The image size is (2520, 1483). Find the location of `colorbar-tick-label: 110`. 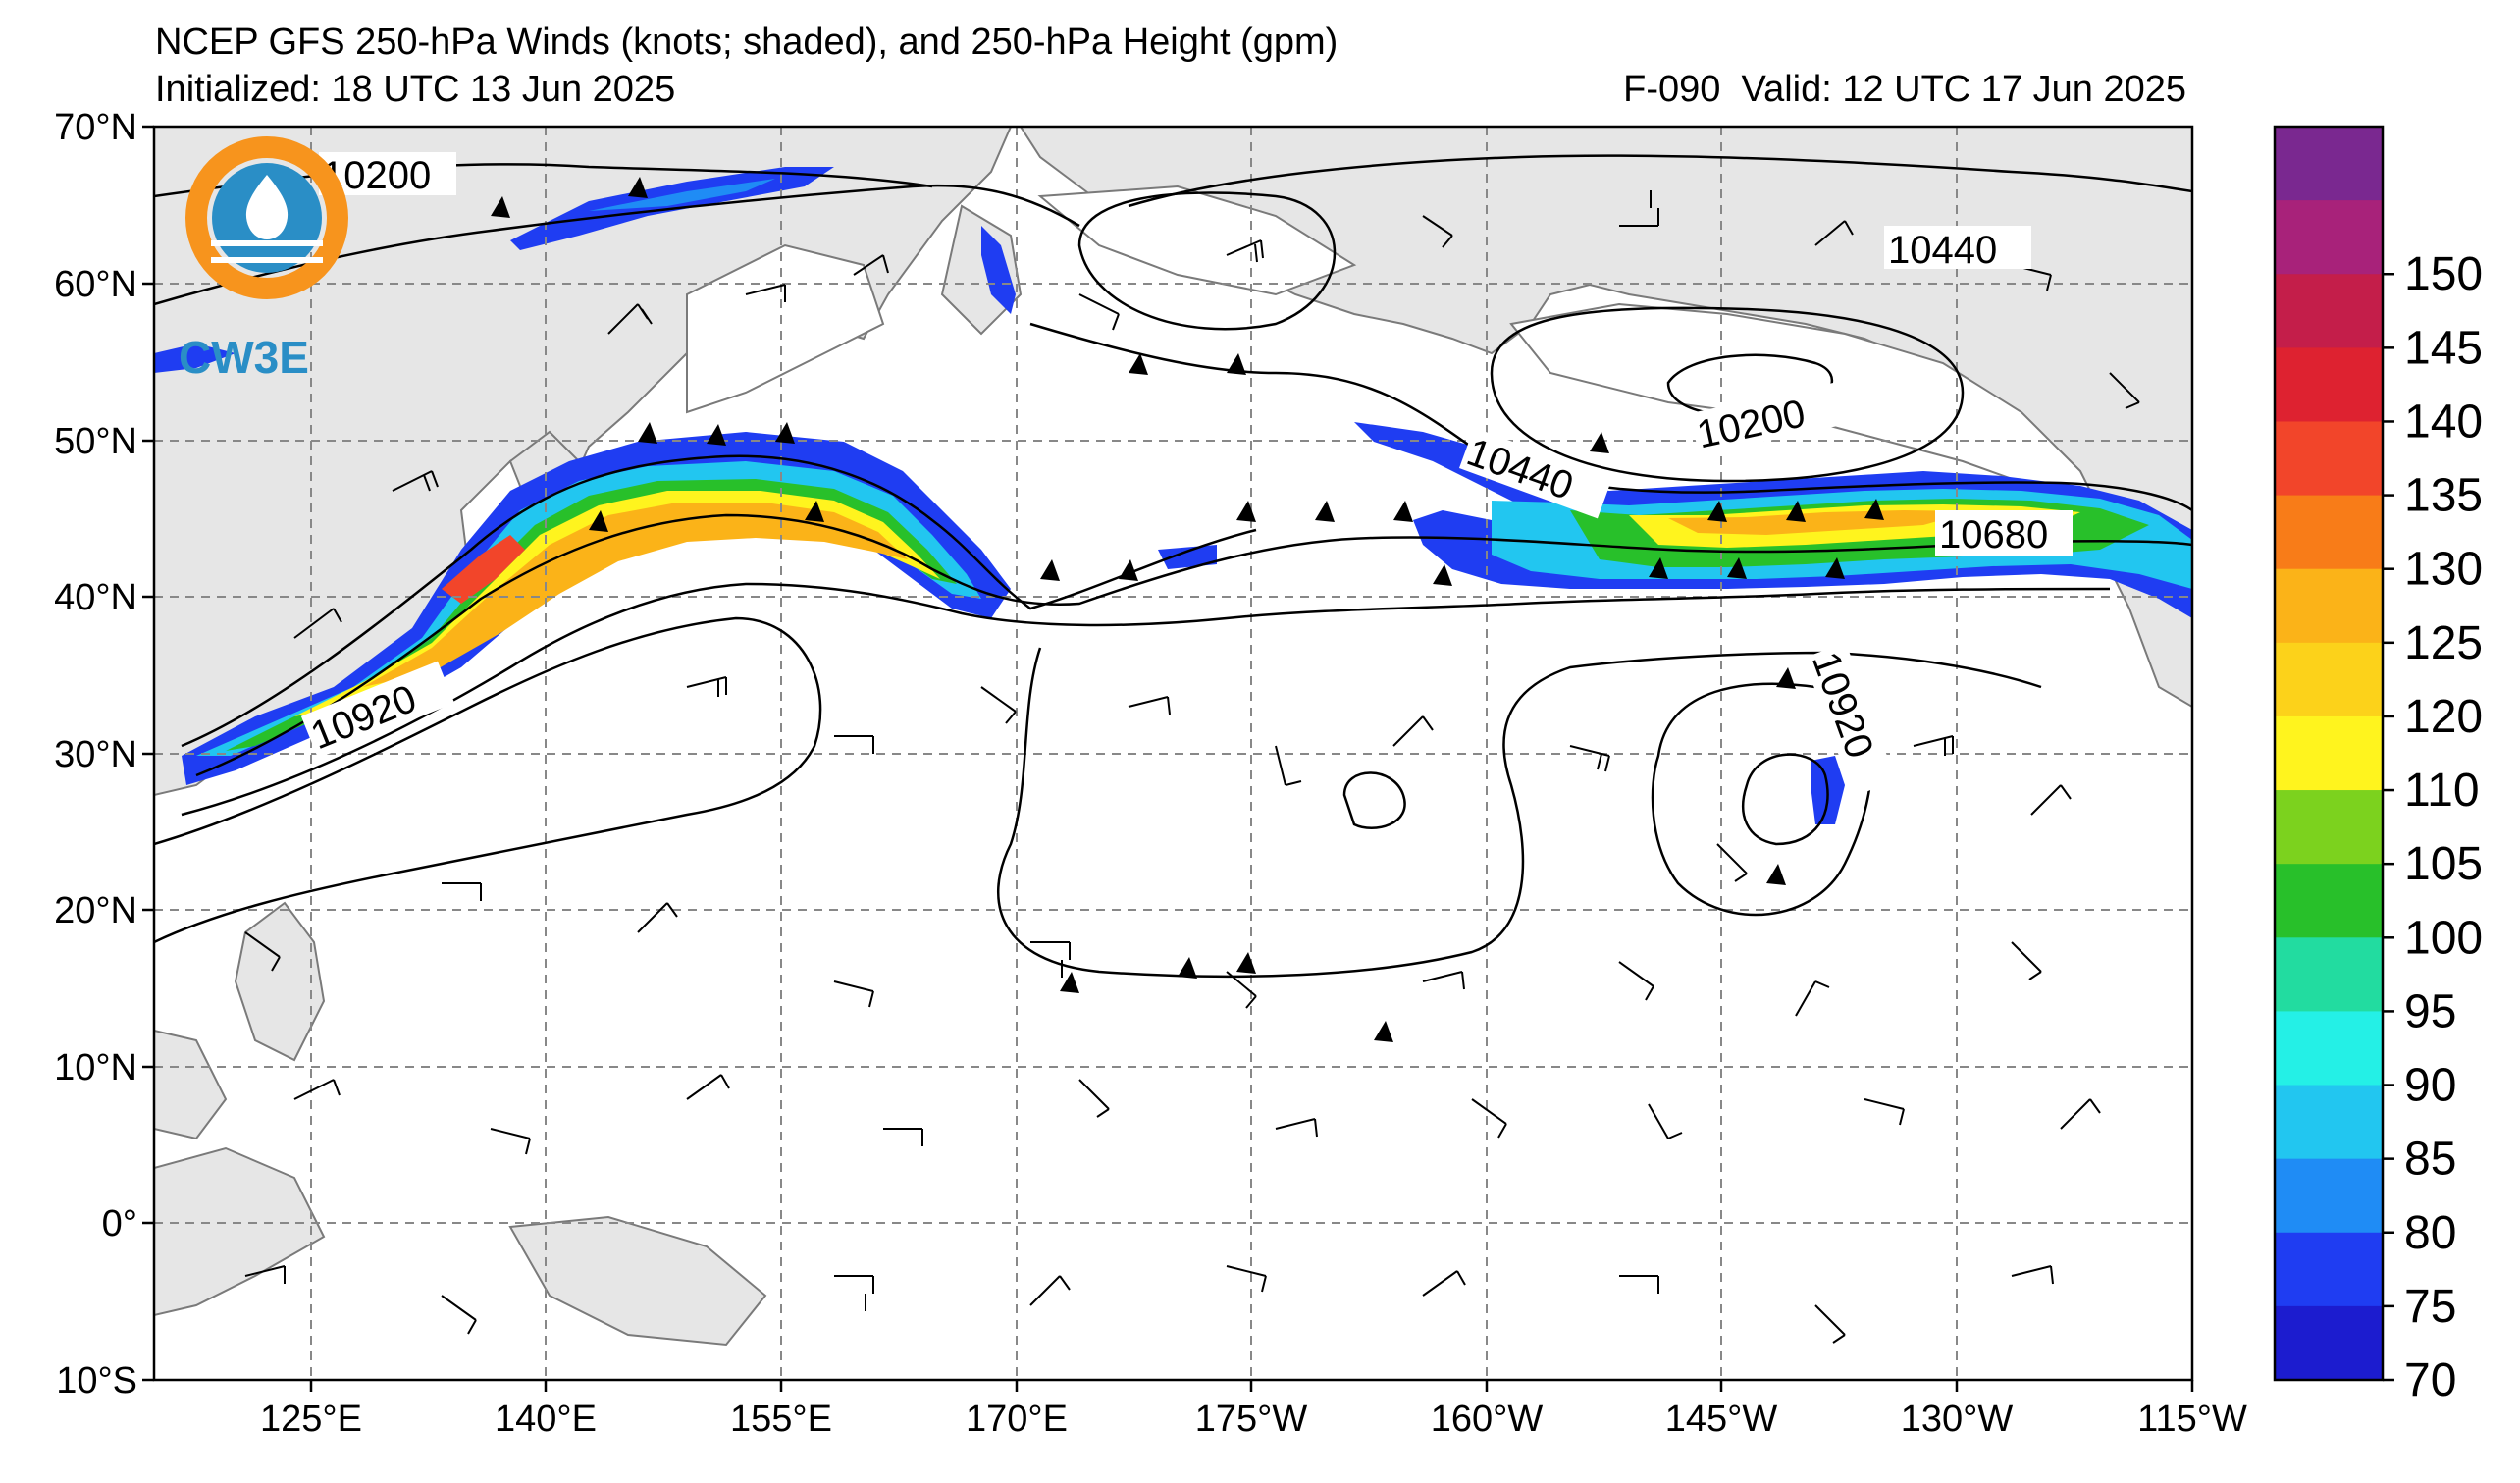

colorbar-tick-label: 110 is located at coordinates (2442, 791).